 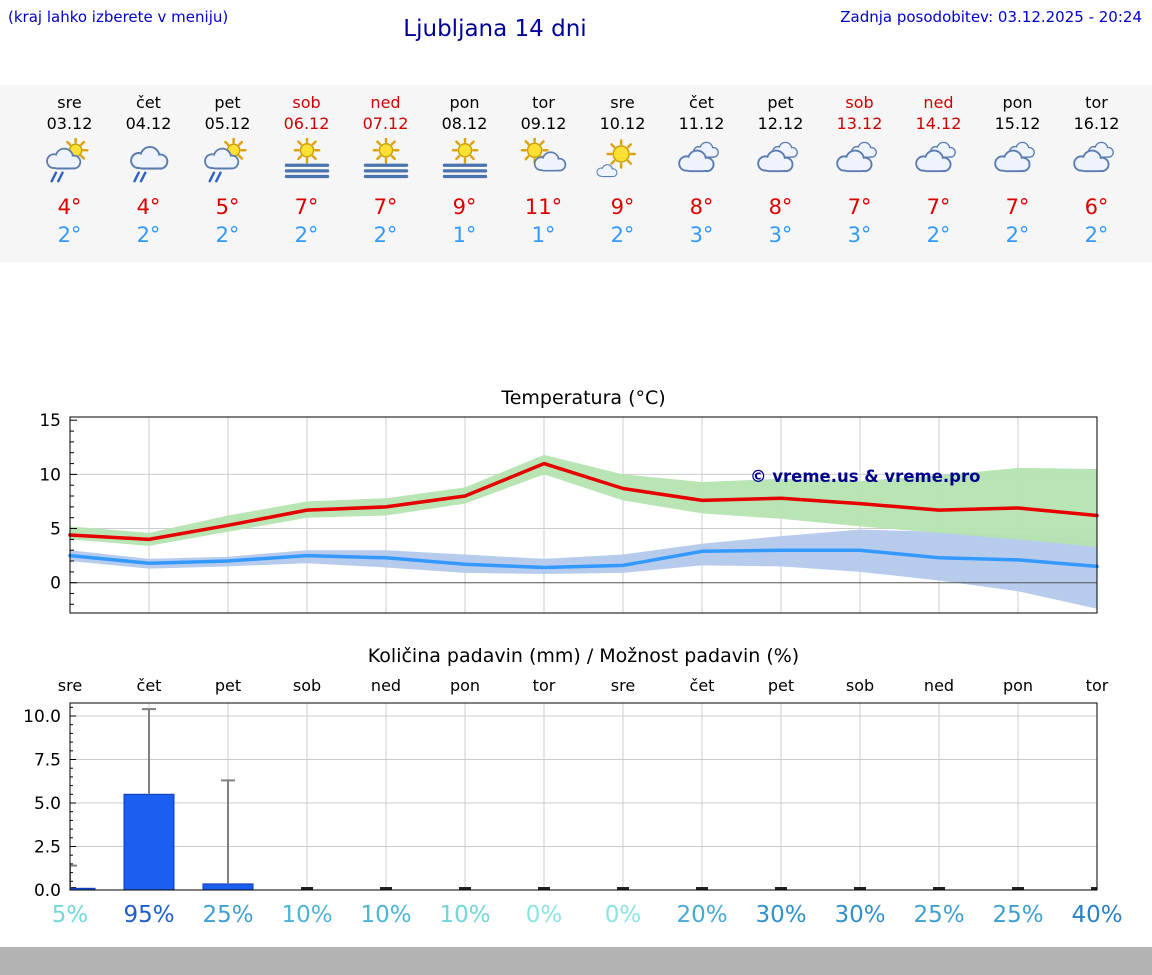 I want to click on temp-y-tick-label: 15, so click(x=50, y=421).